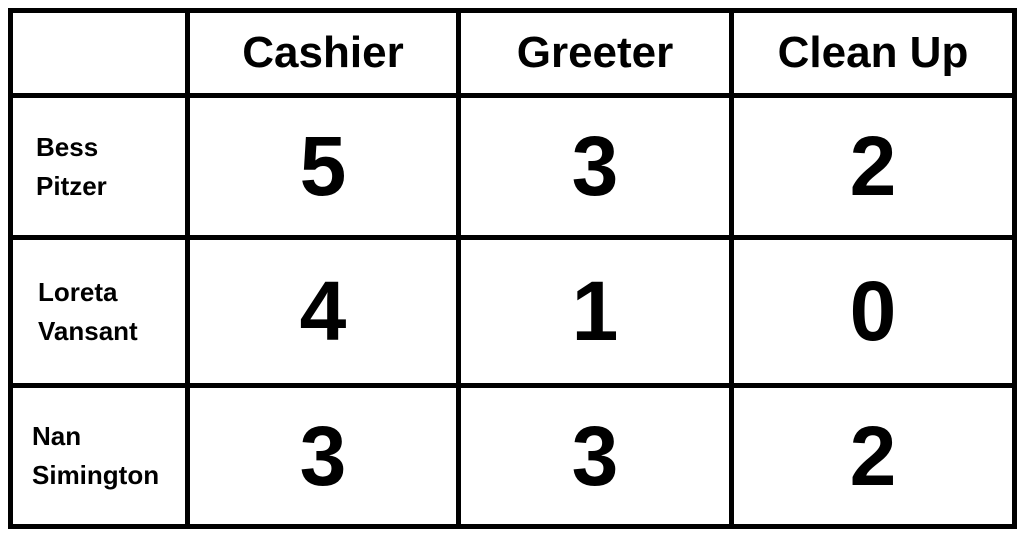 This screenshot has width=1027, height=539. I want to click on row-label-line: Pitzer, so click(71, 185).